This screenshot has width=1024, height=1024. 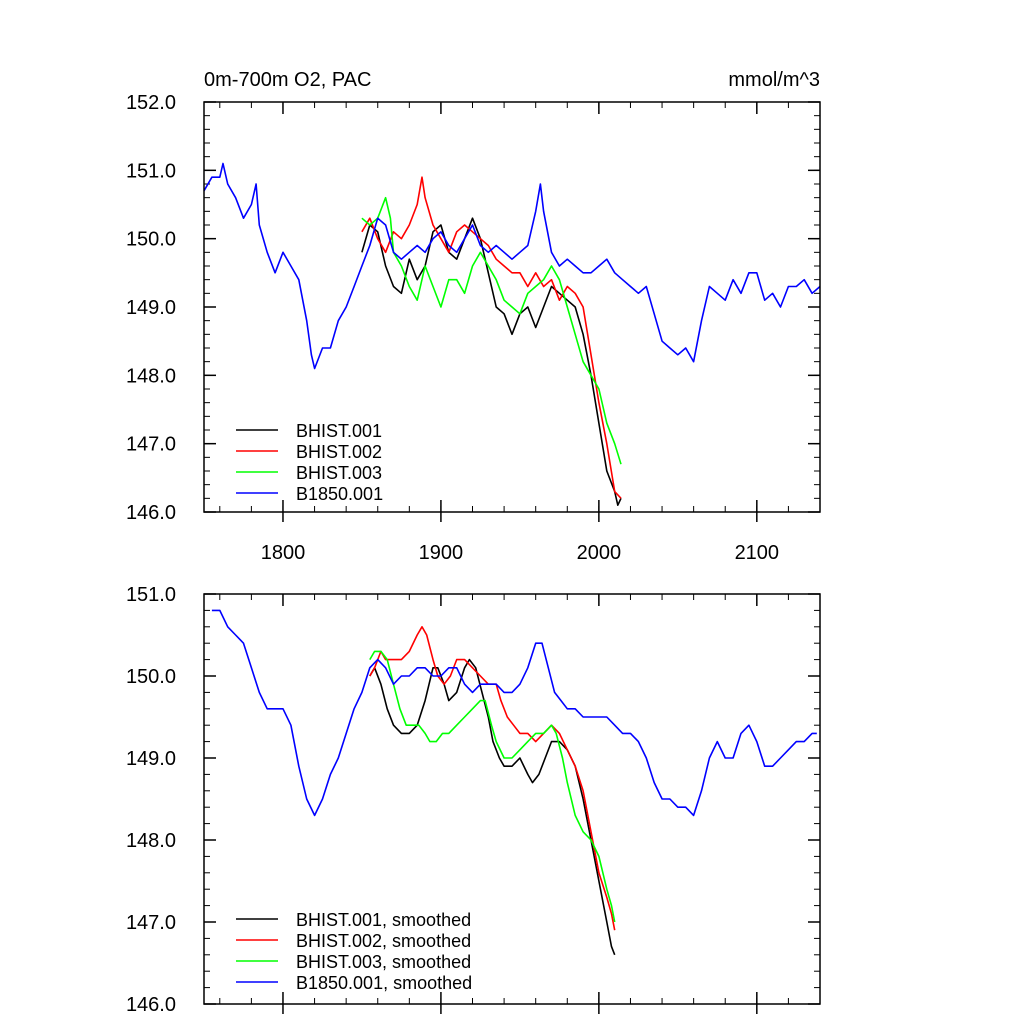 I want to click on top-xtick-label: 2100, so click(x=757, y=553).